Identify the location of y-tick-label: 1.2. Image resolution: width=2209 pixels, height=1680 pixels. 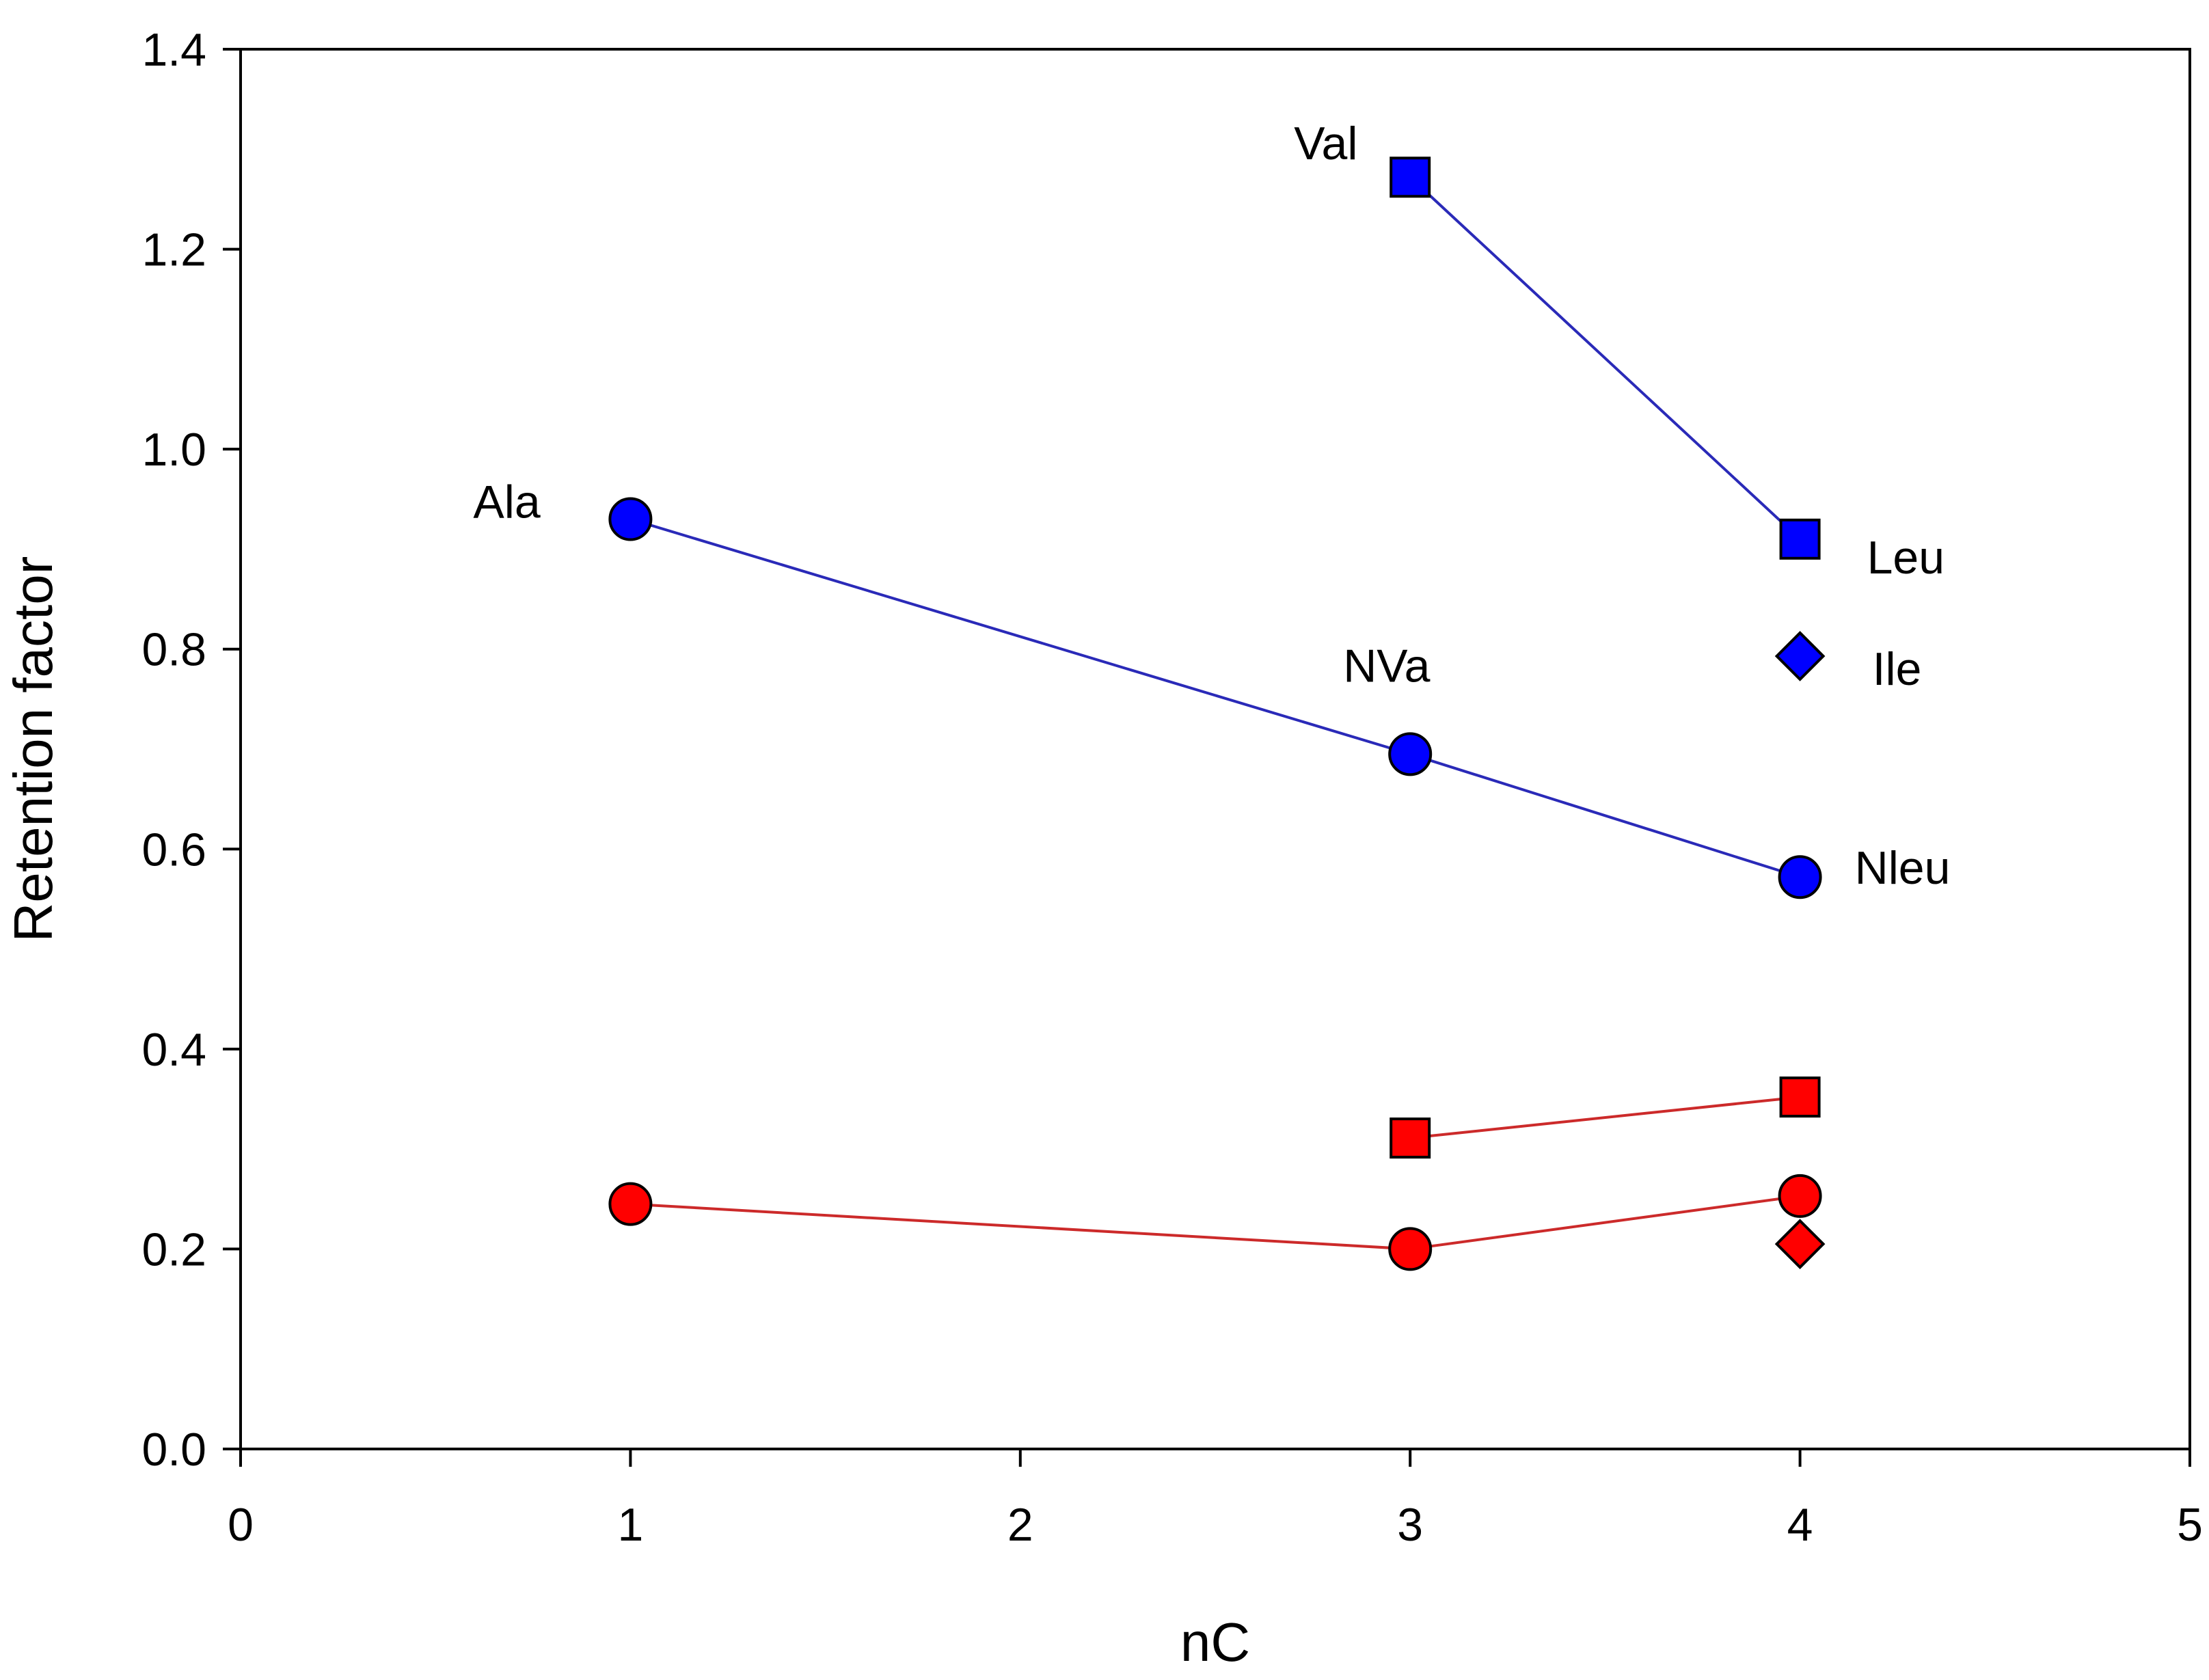
(174, 250).